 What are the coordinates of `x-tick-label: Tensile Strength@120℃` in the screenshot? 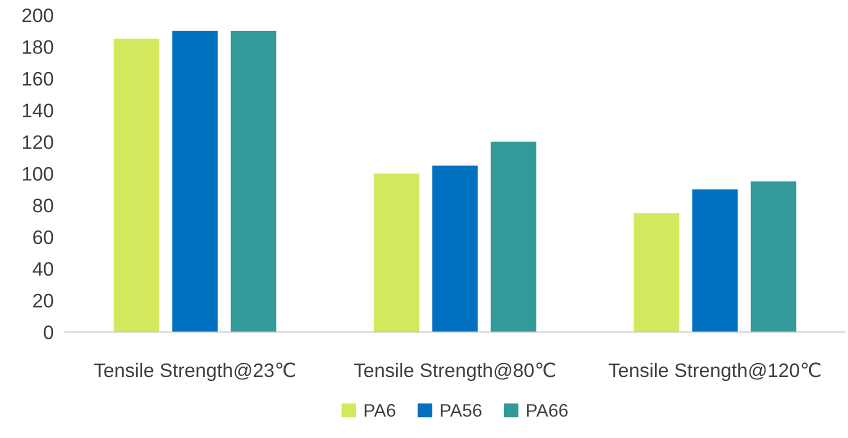 It's located at (714, 372).